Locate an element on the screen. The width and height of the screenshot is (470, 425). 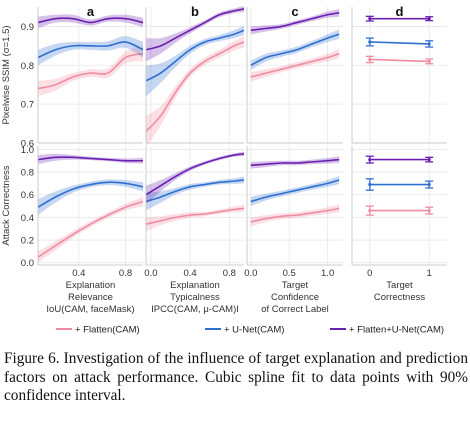
x-tick-label: 1 is located at coordinates (429, 273).